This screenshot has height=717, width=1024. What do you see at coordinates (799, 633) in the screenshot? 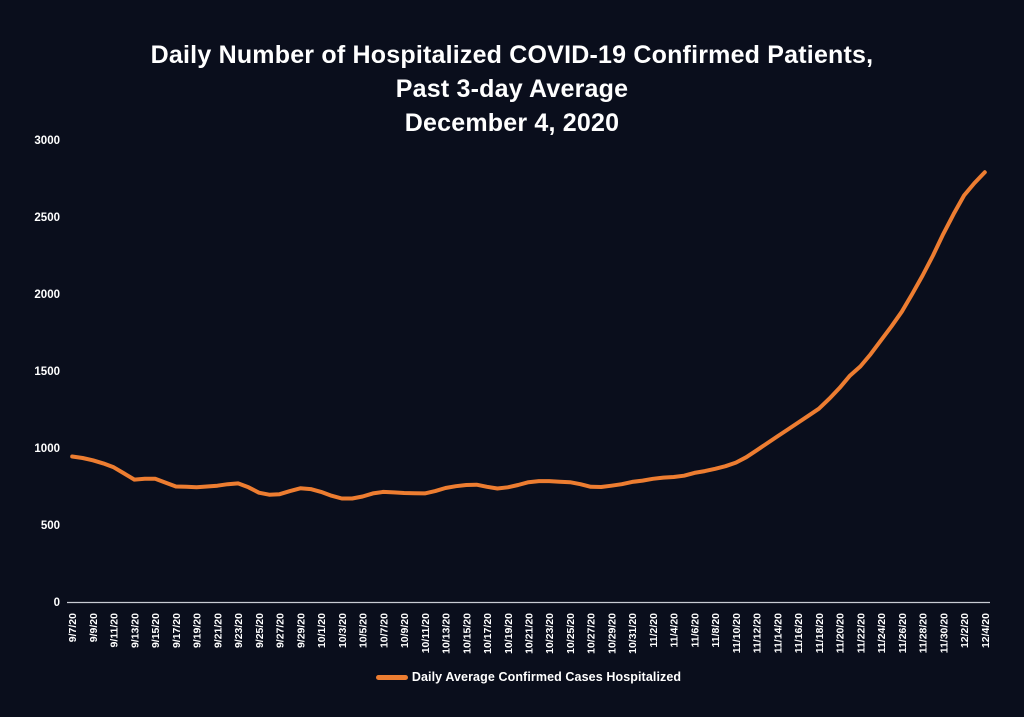
I see `x-tick-label: 11/16/20` at bounding box center [799, 633].